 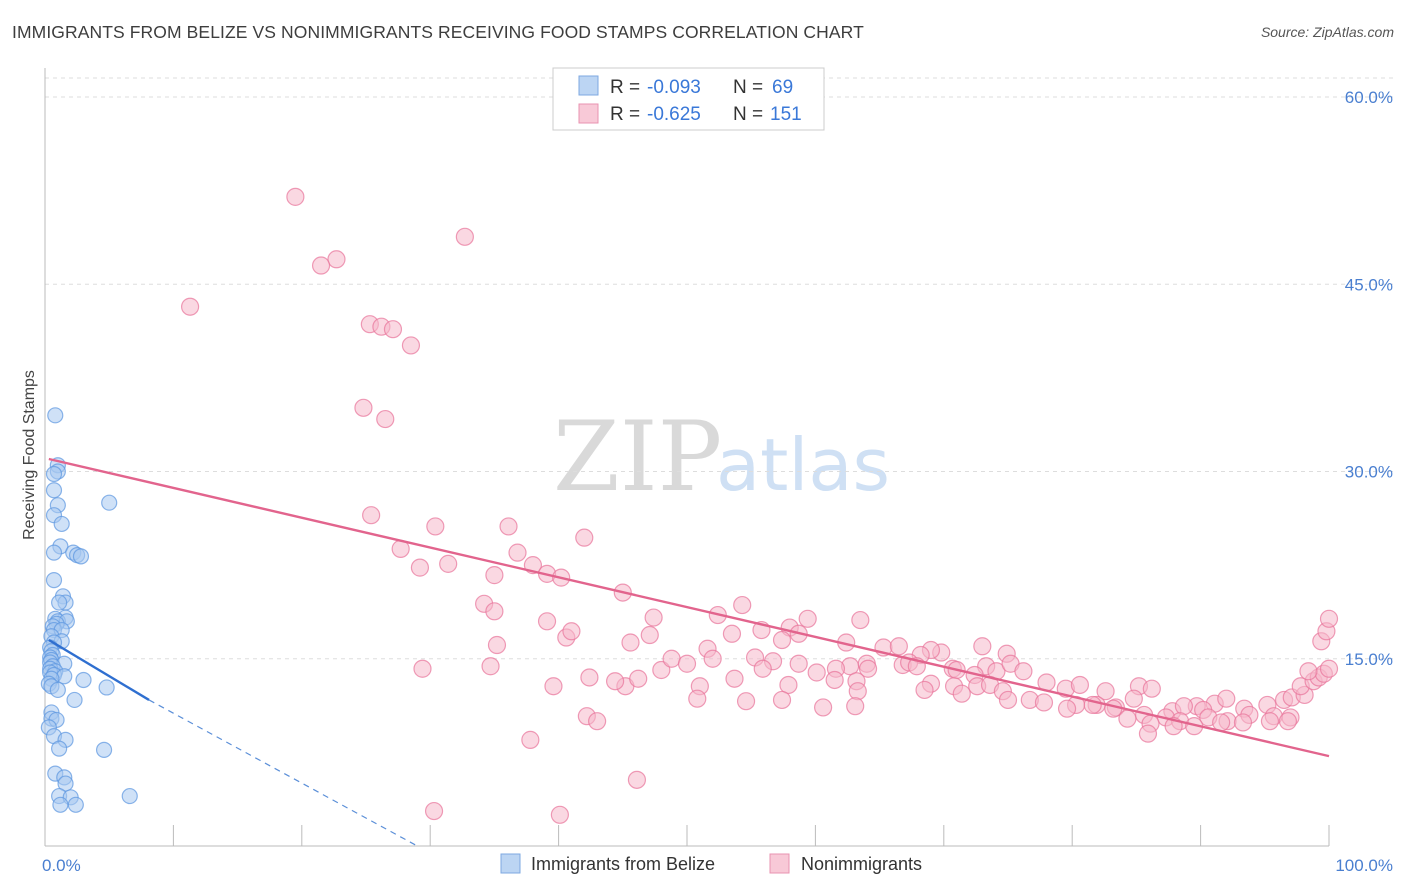 I want to click on x-tick-label-1: 100.0%, so click(x=1364, y=865).